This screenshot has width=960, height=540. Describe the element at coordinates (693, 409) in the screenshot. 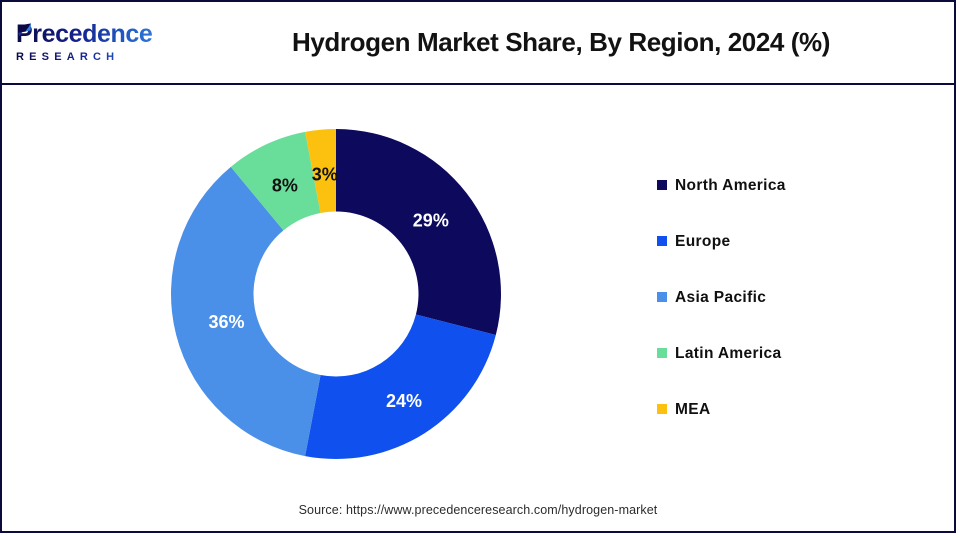

I see `legend-item-label: MEA` at that location.